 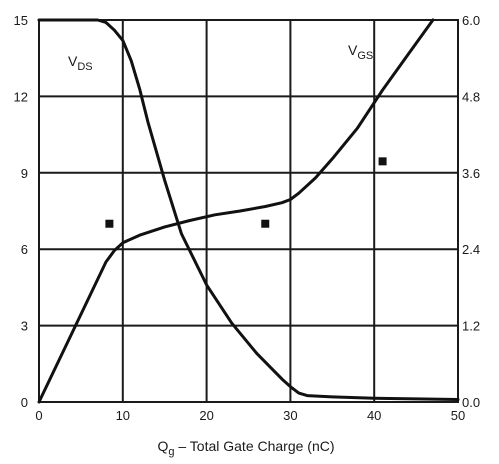 What do you see at coordinates (245, 448) in the screenshot?
I see `x-axis-label: Qg – Total Gate Charge (nC)` at bounding box center [245, 448].